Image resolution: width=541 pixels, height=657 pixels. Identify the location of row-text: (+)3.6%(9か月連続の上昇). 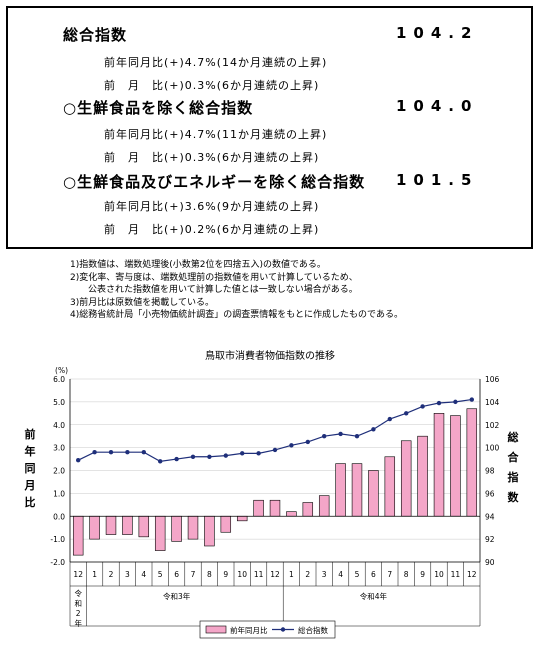
(242, 206).